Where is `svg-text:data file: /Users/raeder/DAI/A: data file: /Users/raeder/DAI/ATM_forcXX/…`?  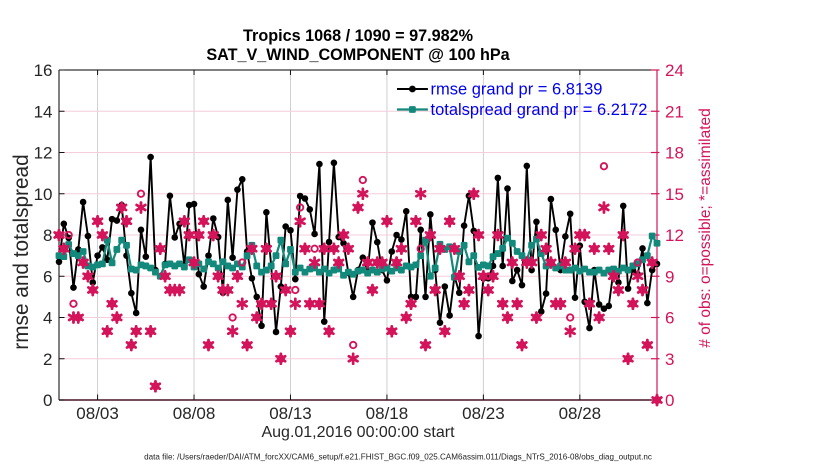
svg-text:data file: /Users/raeder/DAI/A: data file: /Users/raeder/DAI/ATM_forcXX/… is located at coordinates (398, 457).